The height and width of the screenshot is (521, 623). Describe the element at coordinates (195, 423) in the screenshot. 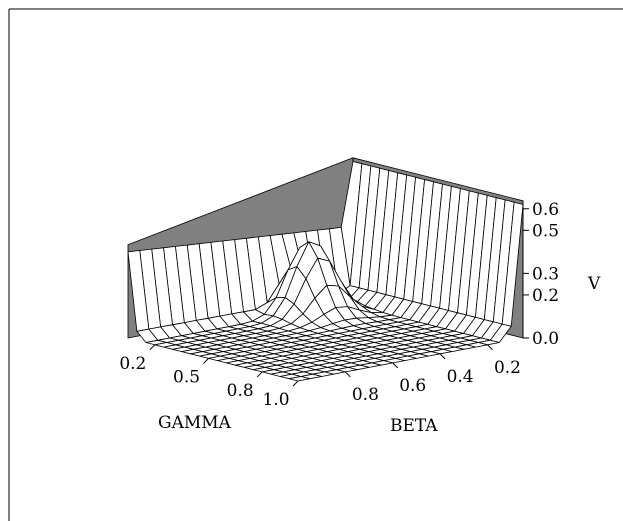

I see `x-axis-label: GAMMA` at that location.